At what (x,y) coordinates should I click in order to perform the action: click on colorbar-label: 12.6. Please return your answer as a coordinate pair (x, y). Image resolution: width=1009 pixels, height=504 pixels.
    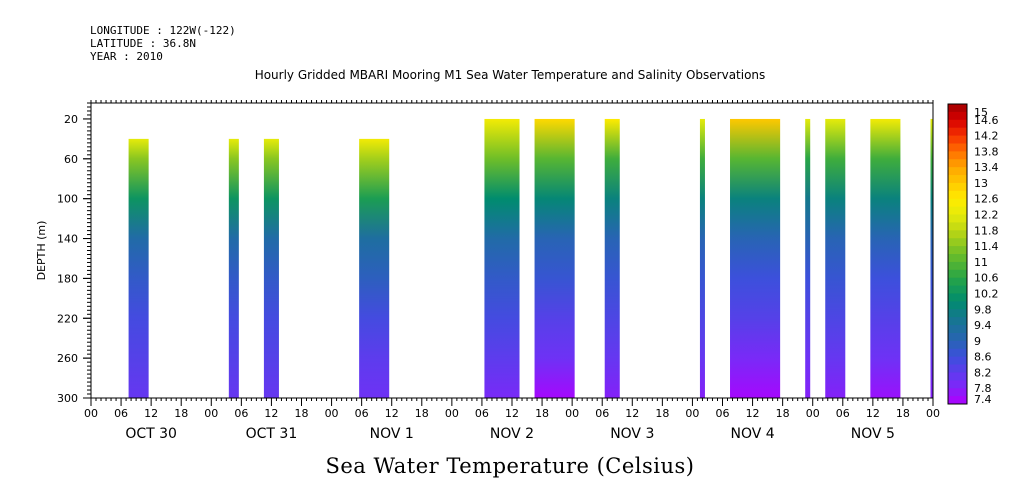
    Looking at the image, I should click on (986, 199).